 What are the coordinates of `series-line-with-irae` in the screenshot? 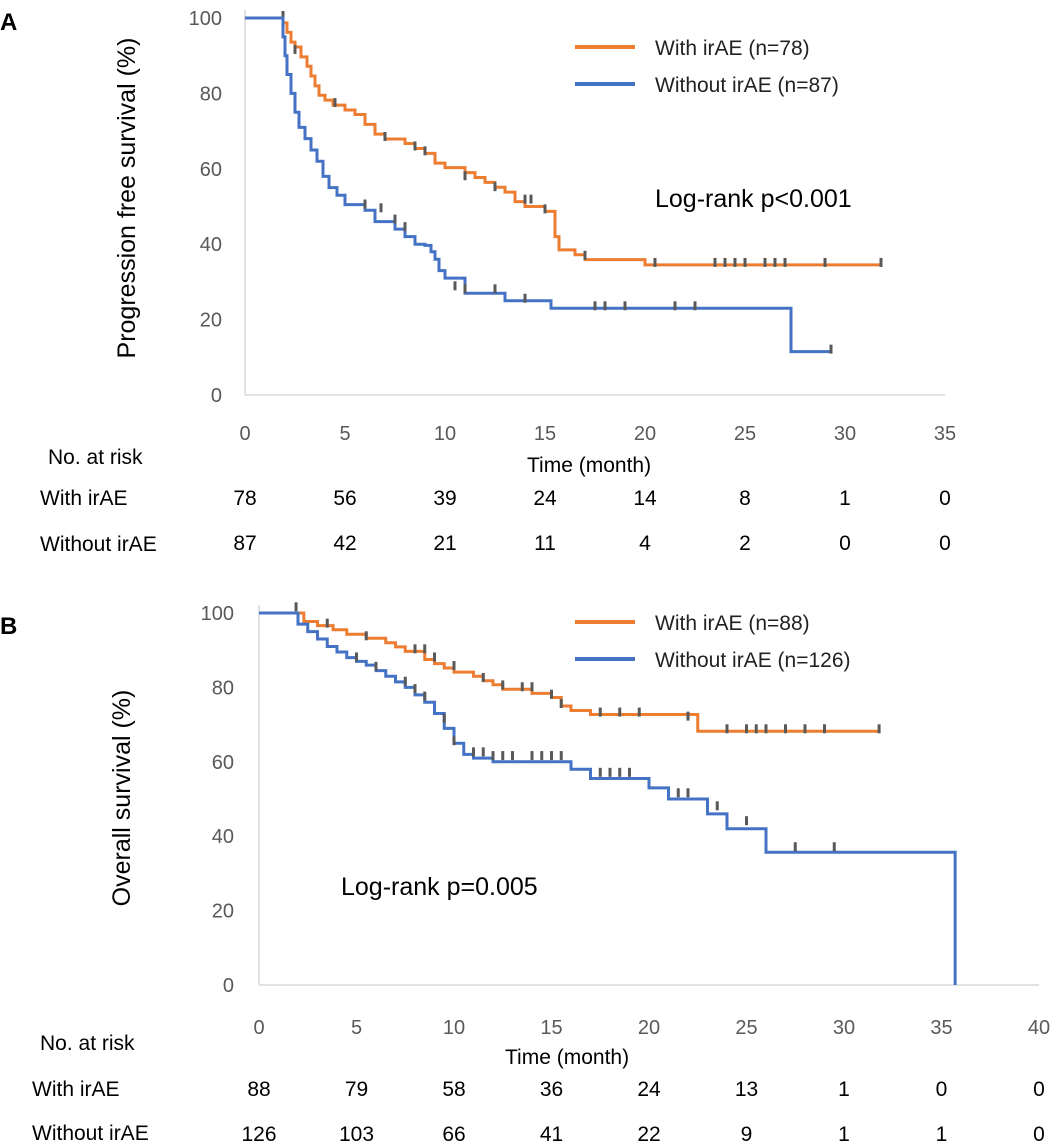 It's located at (569, 672).